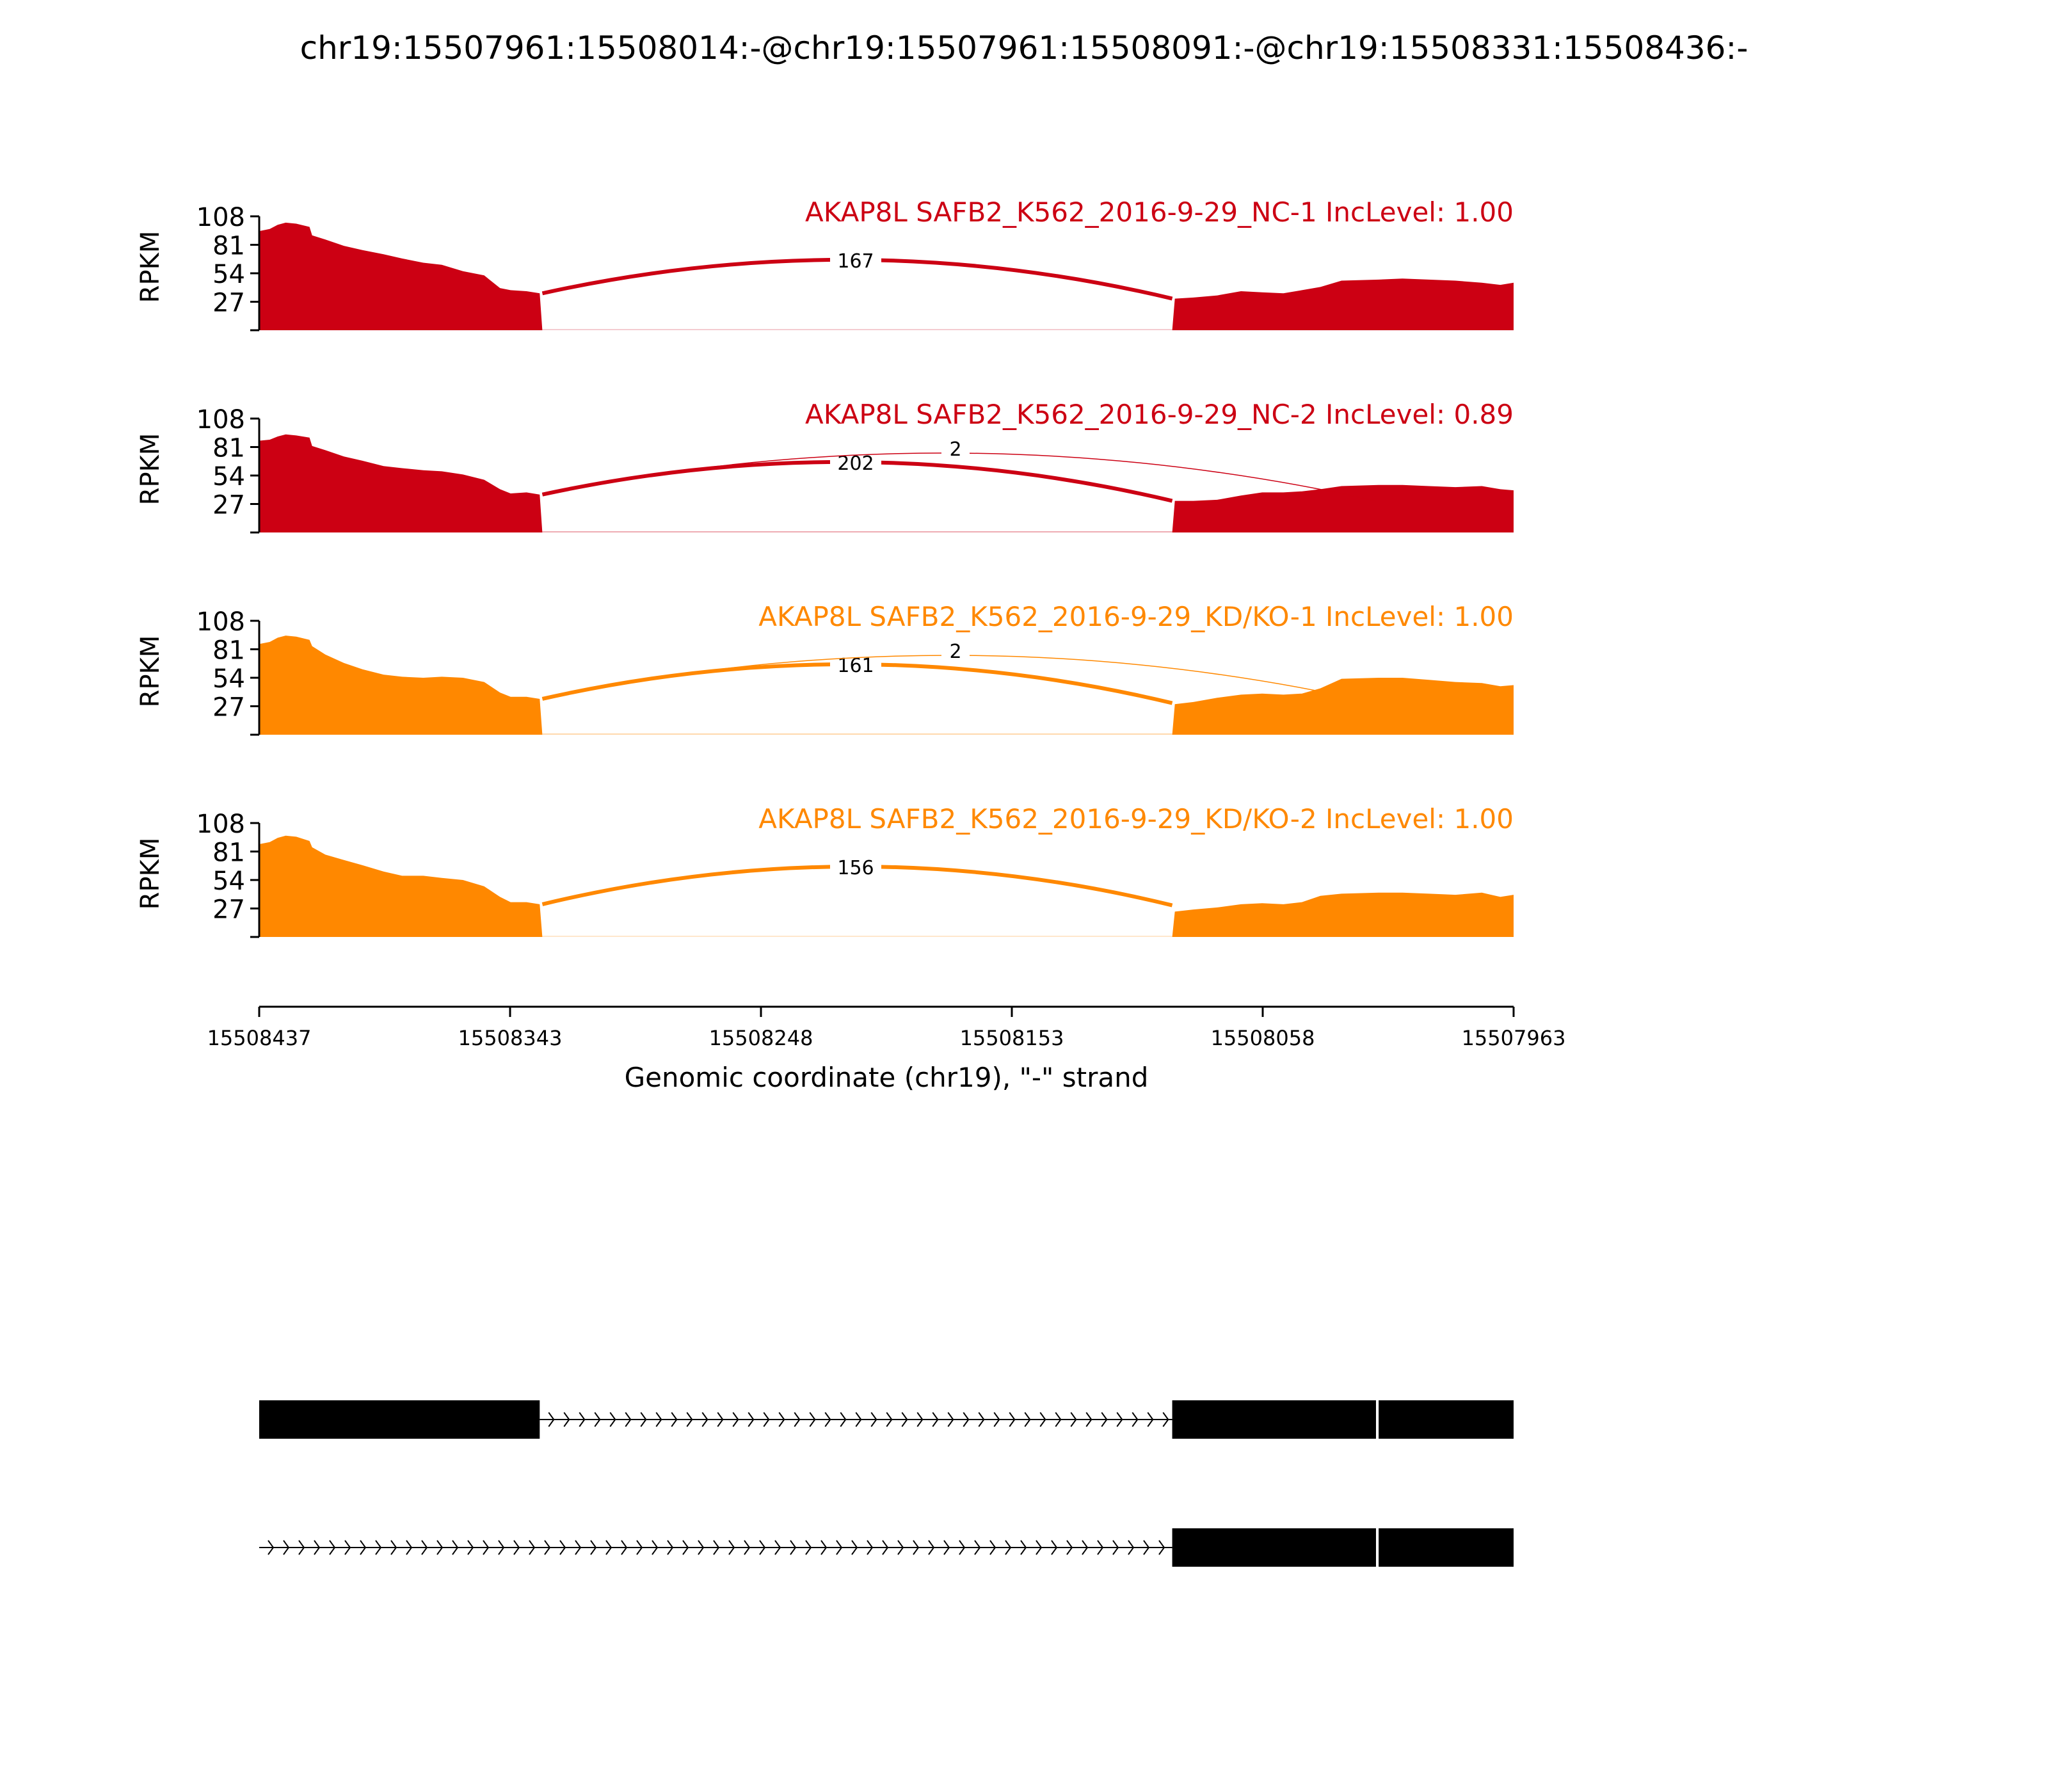 Image resolution: width=2048 pixels, height=1792 pixels. Describe the element at coordinates (886, 483) in the screenshot. I see `coverage-area` at that location.